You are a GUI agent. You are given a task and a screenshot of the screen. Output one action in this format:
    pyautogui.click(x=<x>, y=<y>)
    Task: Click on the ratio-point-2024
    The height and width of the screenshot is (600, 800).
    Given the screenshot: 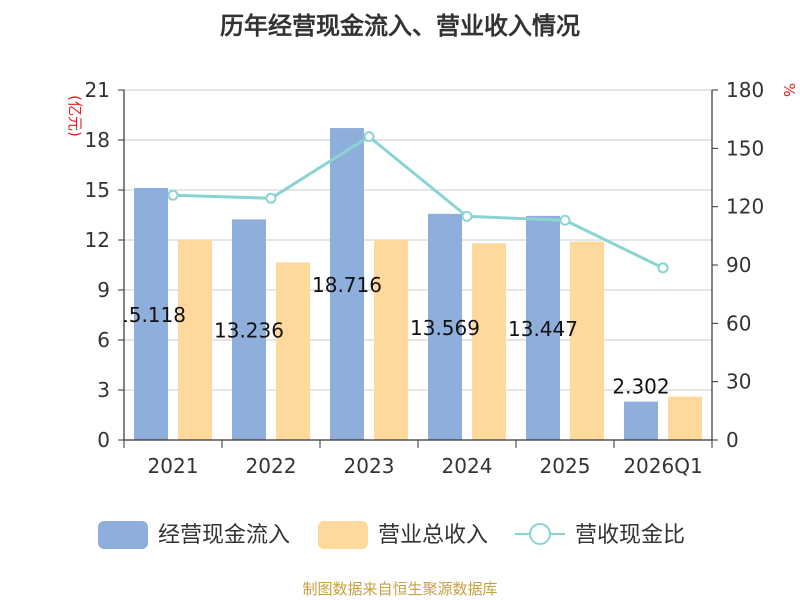 What is the action you would take?
    pyautogui.click(x=467, y=216)
    